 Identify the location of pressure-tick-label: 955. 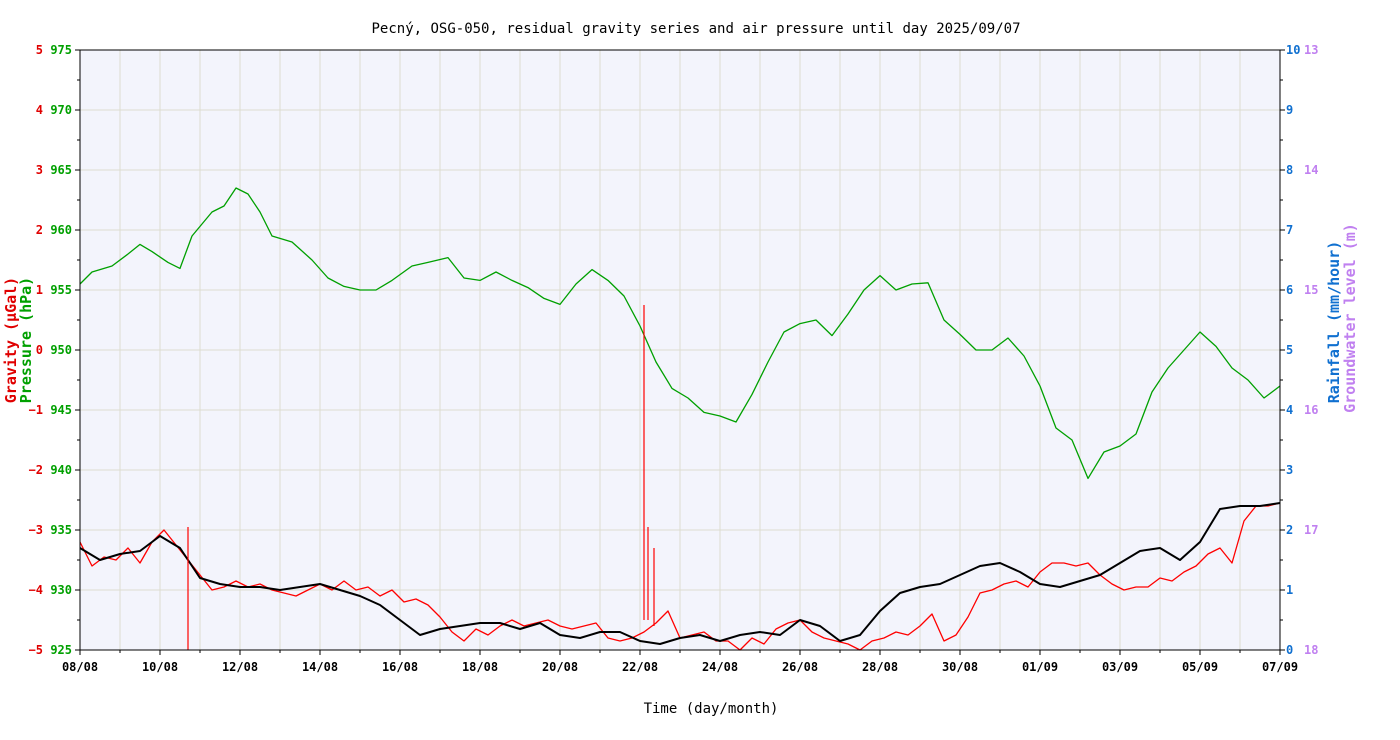
(61, 290).